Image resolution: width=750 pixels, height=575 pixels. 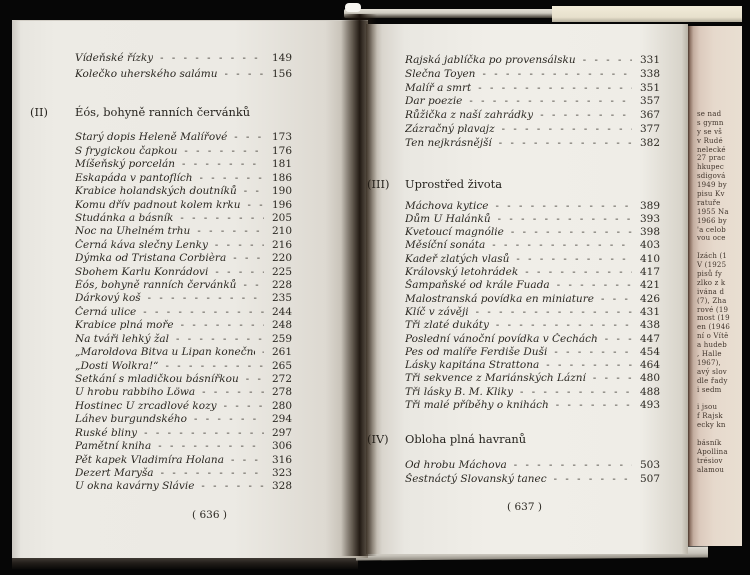 I want to click on edge-text-fragment: trésiov, so click(x=710, y=460).